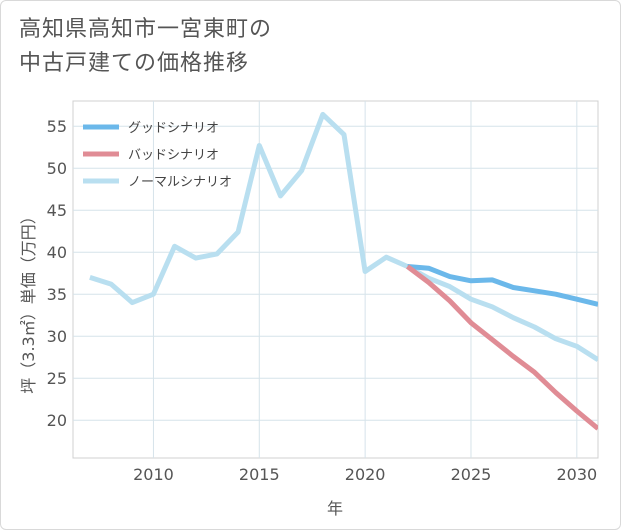 This screenshot has height=530, width=621. I want to click on y-tick-label-35: 35, so click(57, 294).